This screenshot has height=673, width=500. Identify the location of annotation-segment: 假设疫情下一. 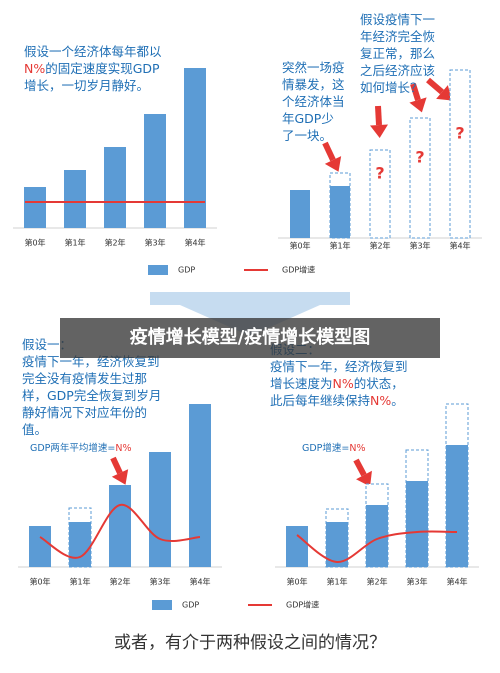
(397, 19).